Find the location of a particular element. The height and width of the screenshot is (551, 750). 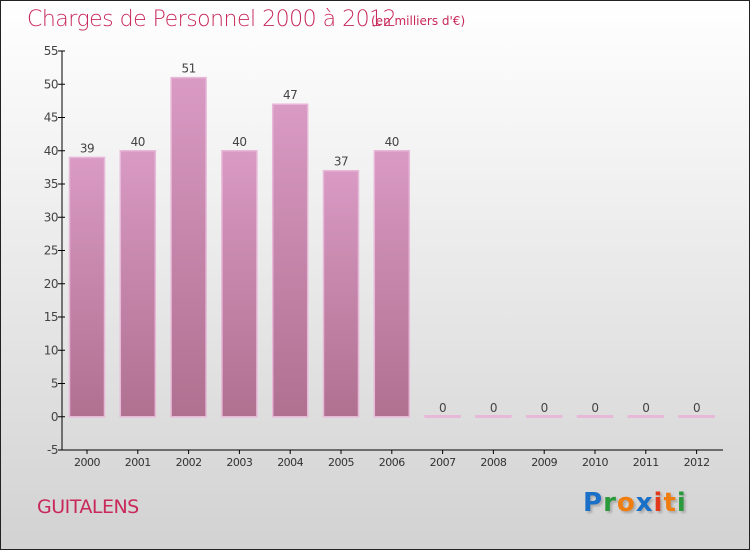

logo-letter: o is located at coordinates (626, 503).